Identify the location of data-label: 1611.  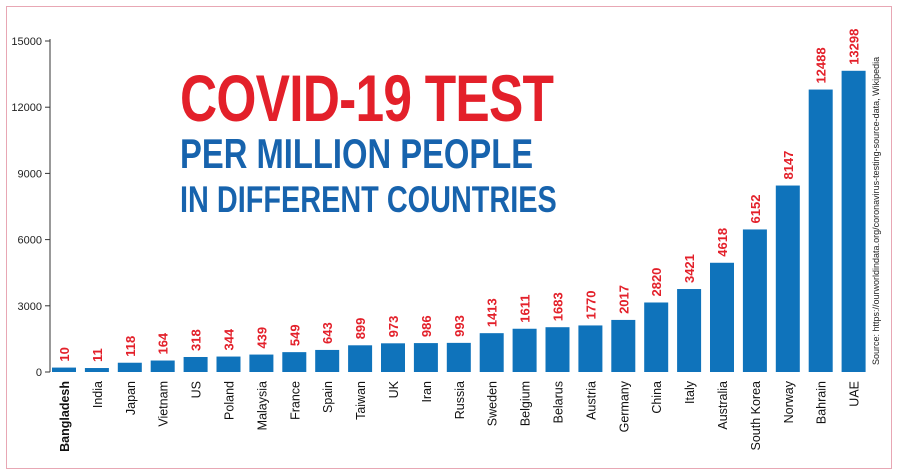
(525, 309).